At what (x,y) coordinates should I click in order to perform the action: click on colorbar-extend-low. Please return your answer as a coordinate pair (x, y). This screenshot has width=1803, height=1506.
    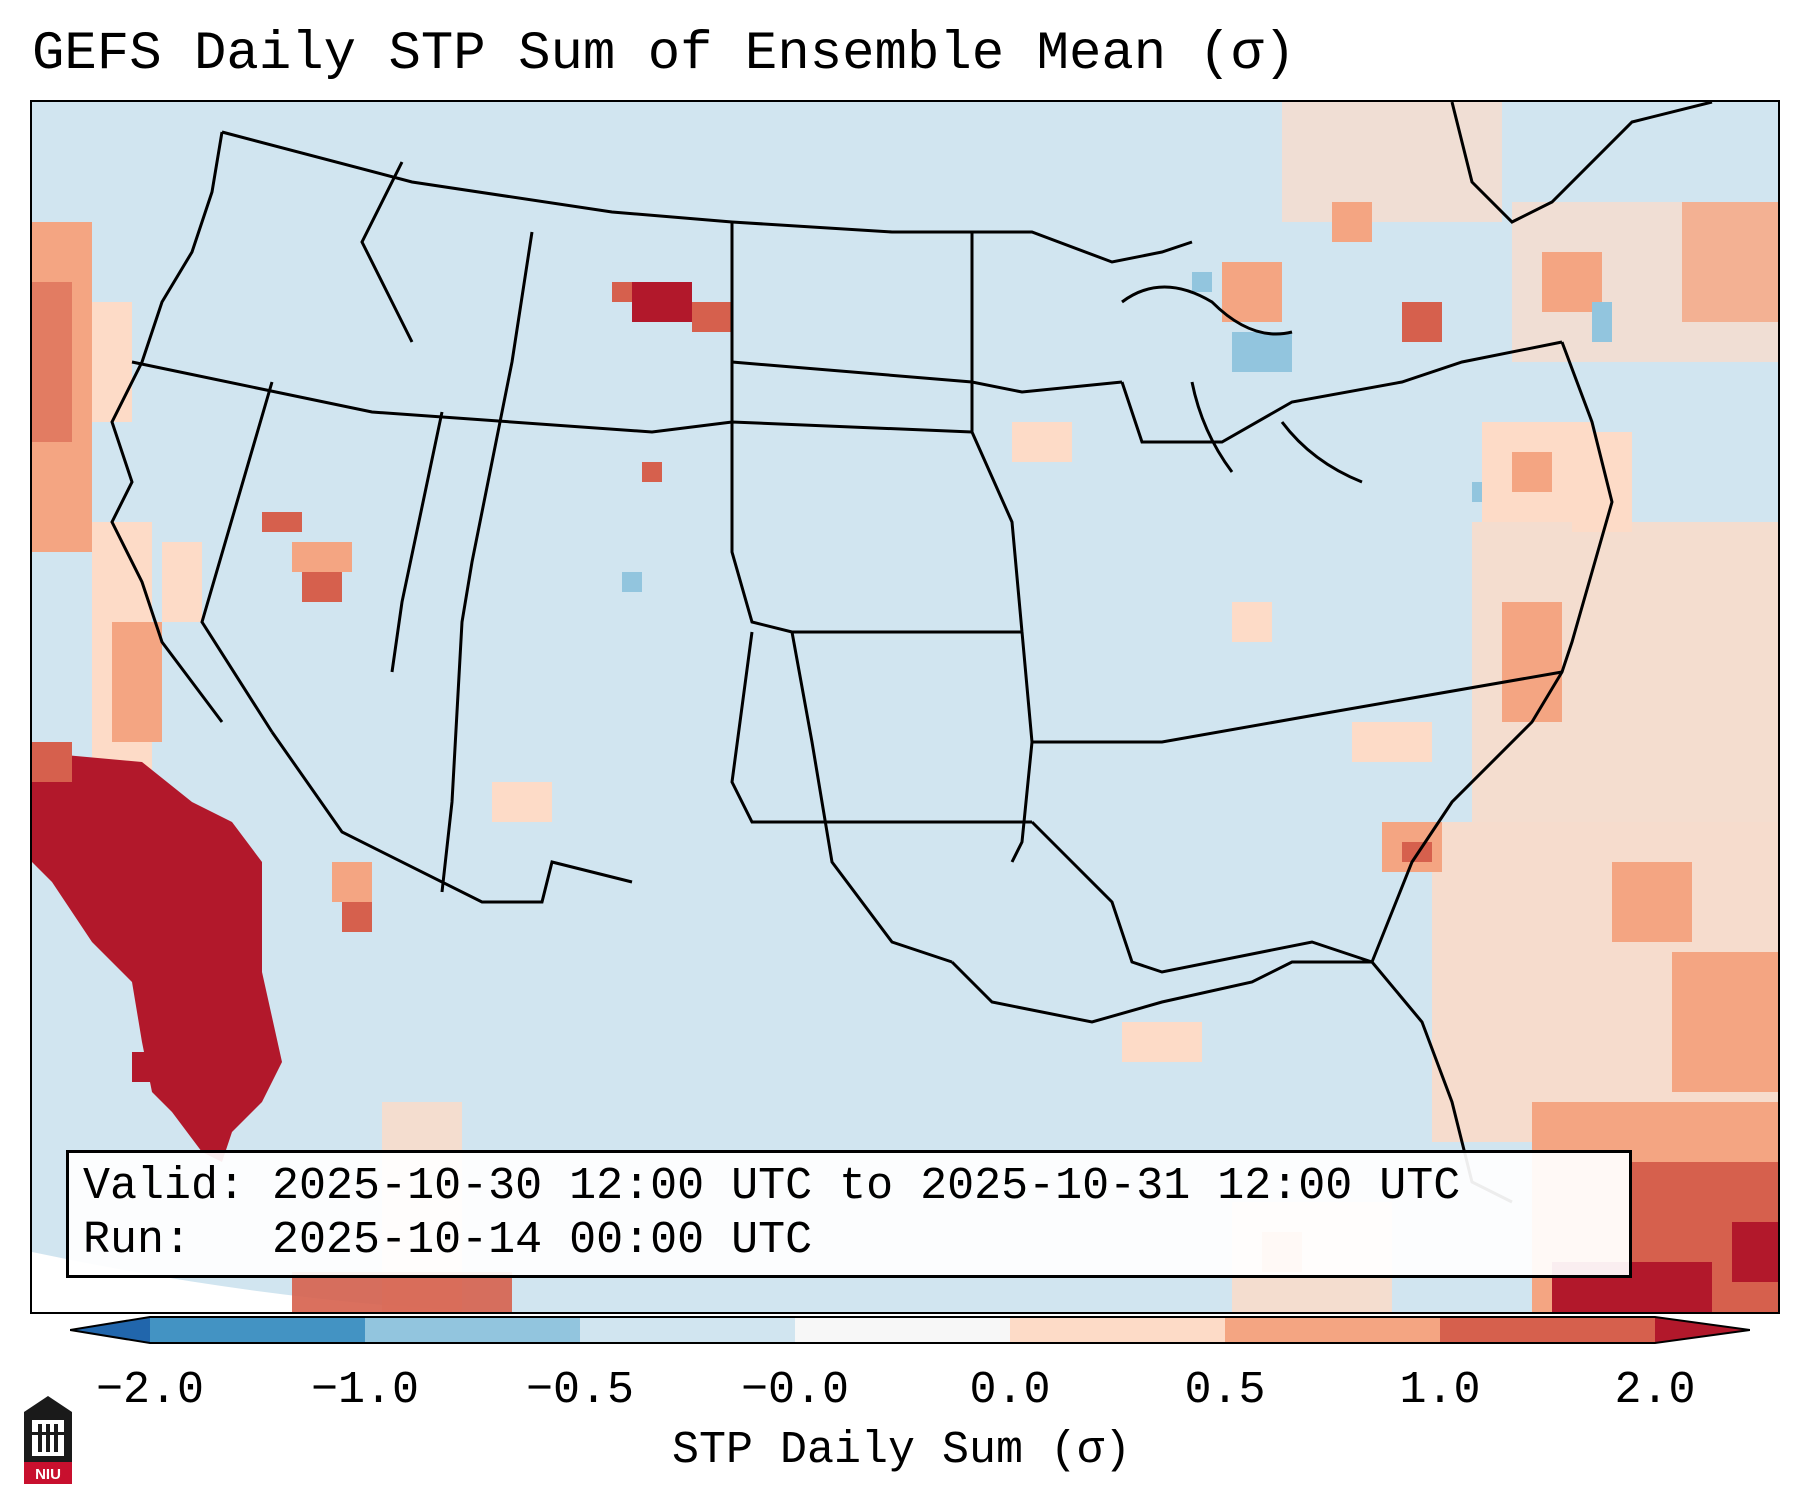
    Looking at the image, I should click on (110, 1330).